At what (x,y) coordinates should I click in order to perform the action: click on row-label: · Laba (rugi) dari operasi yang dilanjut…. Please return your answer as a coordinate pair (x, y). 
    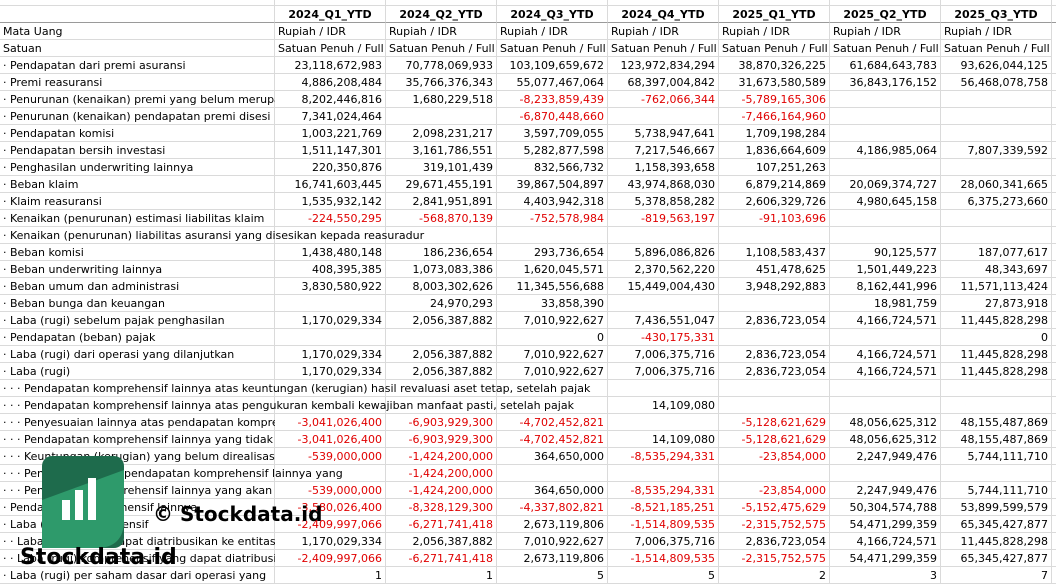
    Looking at the image, I should click on (137, 354).